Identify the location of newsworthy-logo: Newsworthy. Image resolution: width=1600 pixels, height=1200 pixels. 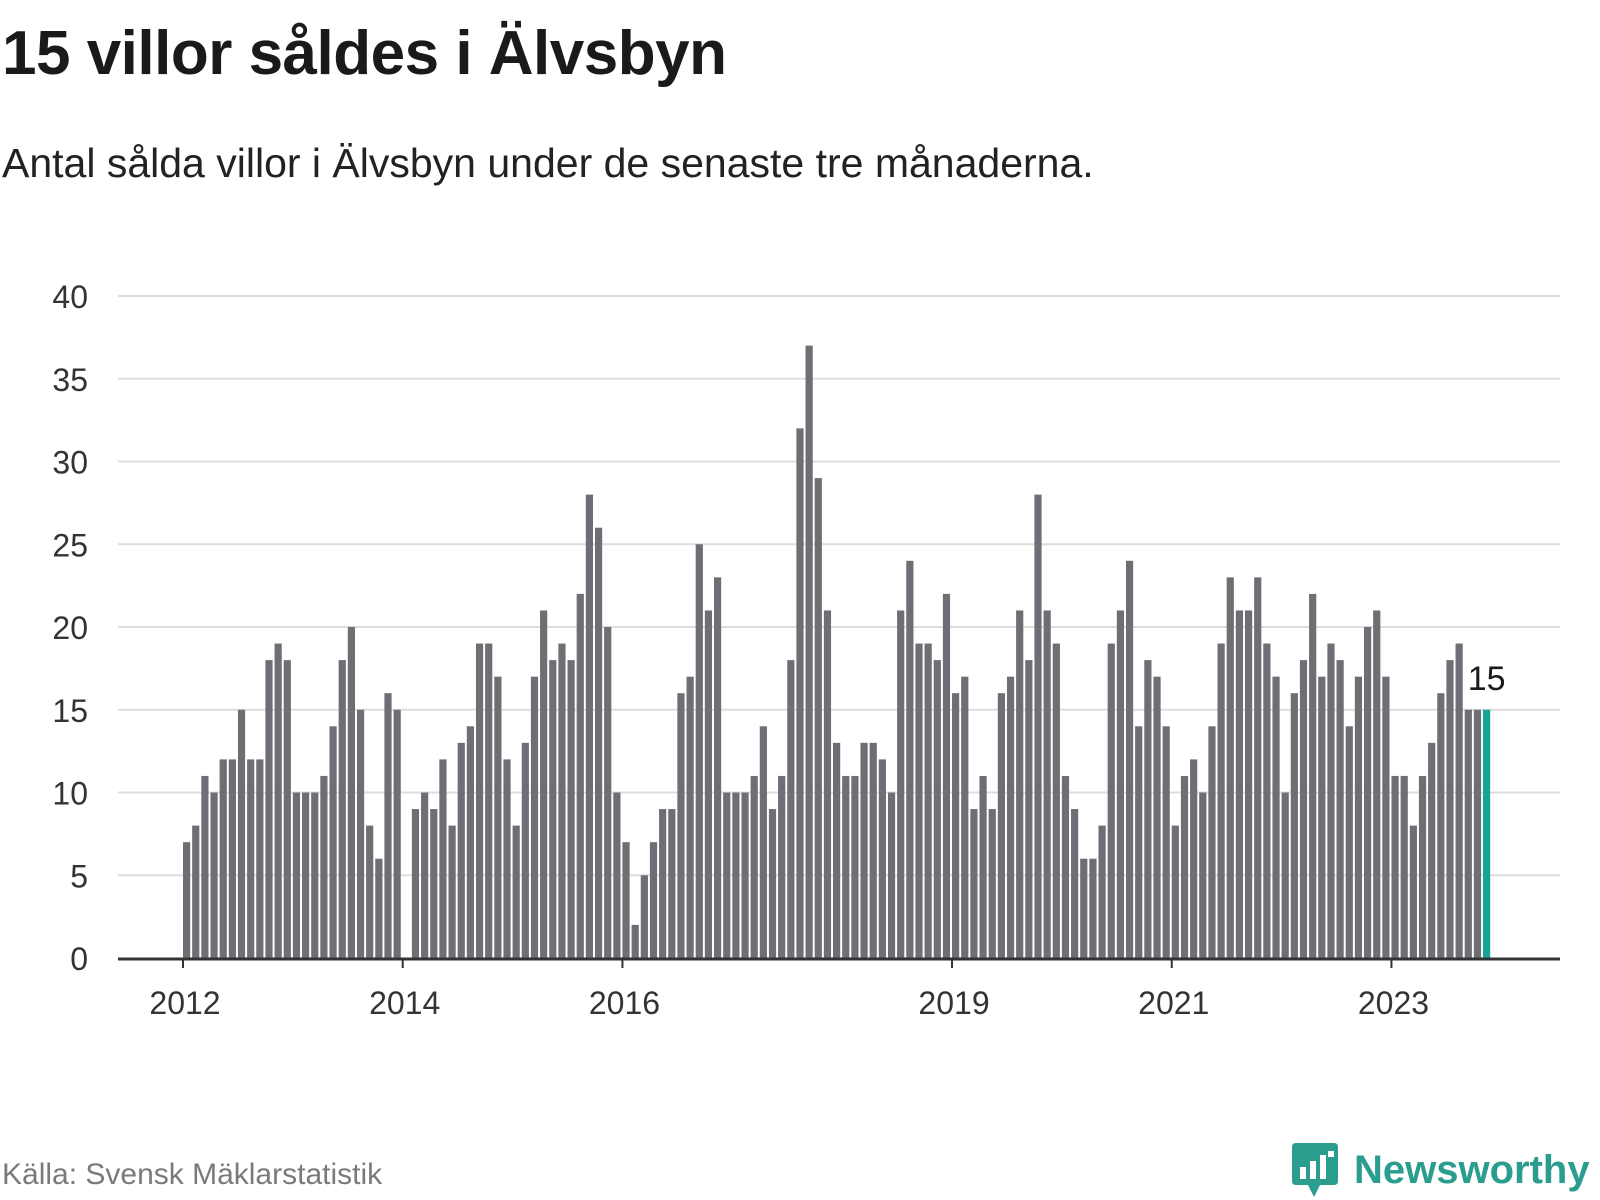
(1440, 1170).